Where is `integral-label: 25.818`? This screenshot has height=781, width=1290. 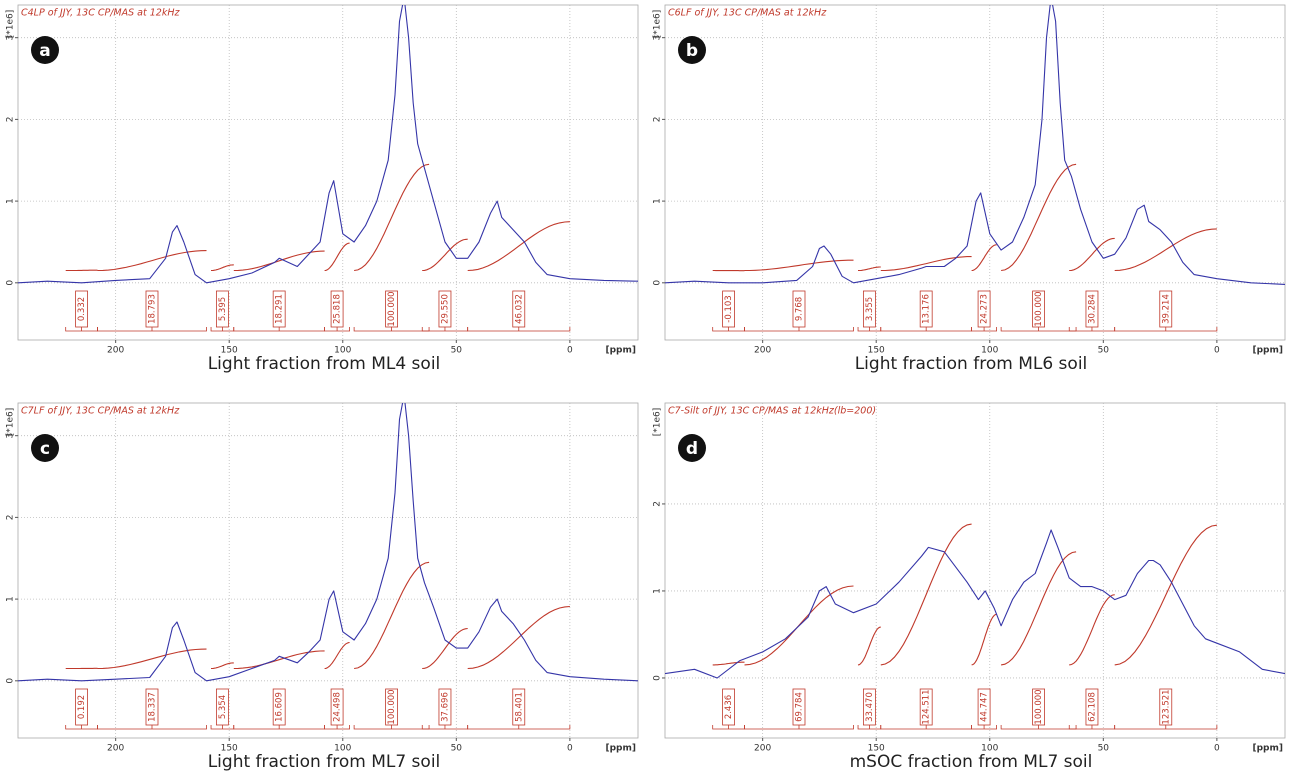 integral-label: 25.818 is located at coordinates (338, 309).